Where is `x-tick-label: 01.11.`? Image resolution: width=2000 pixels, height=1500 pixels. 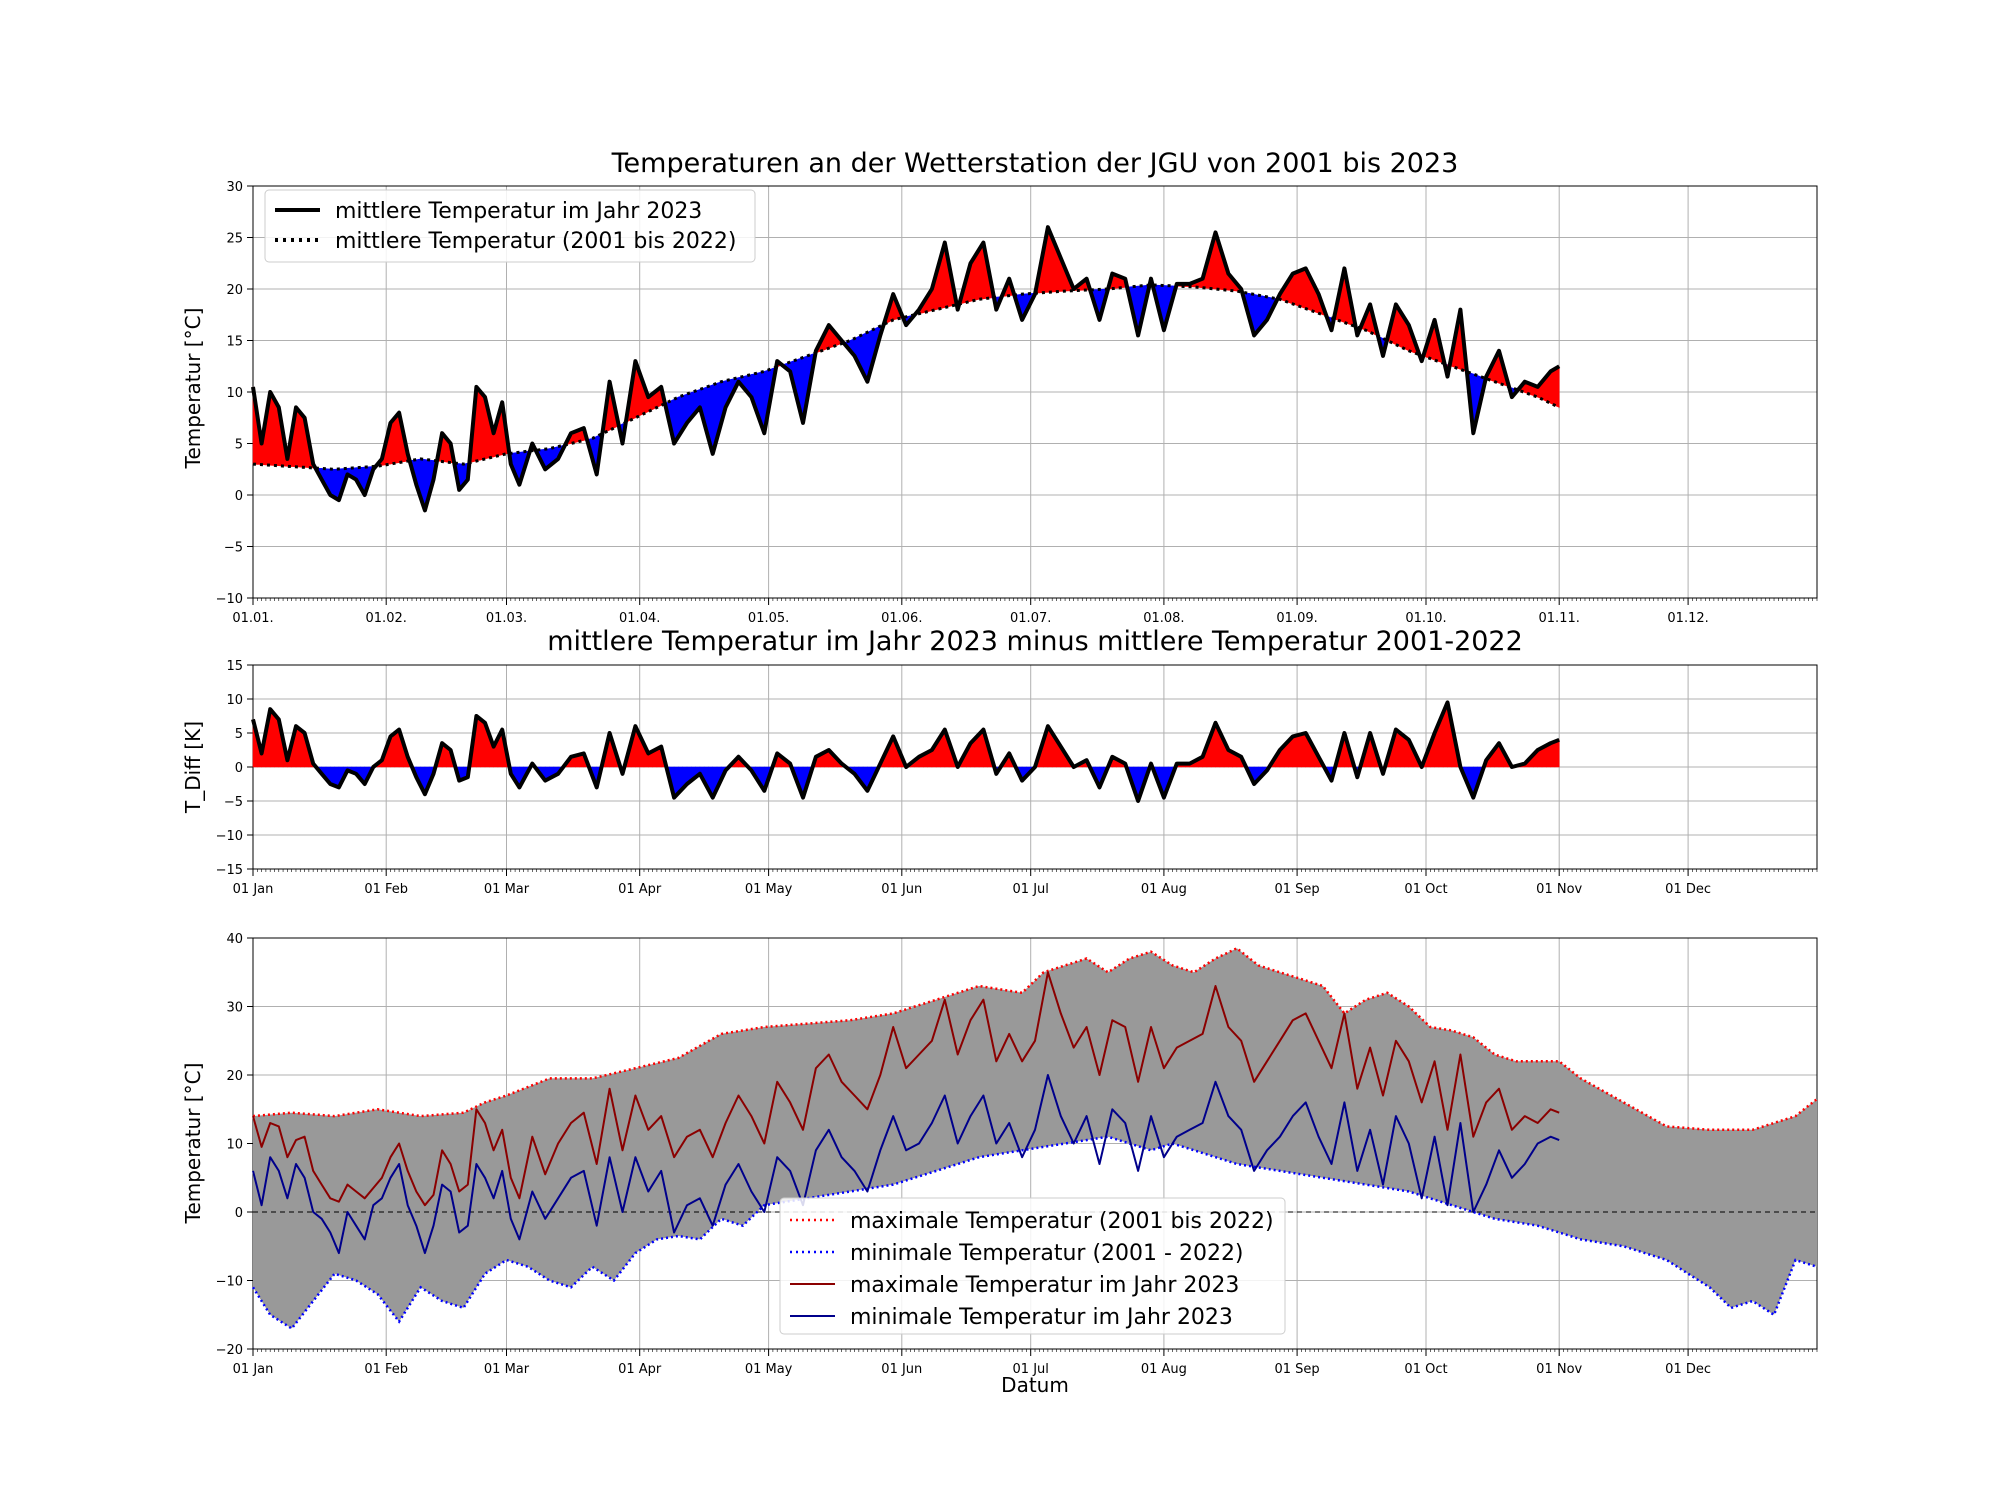
x-tick-label: 01.11. is located at coordinates (1559, 618).